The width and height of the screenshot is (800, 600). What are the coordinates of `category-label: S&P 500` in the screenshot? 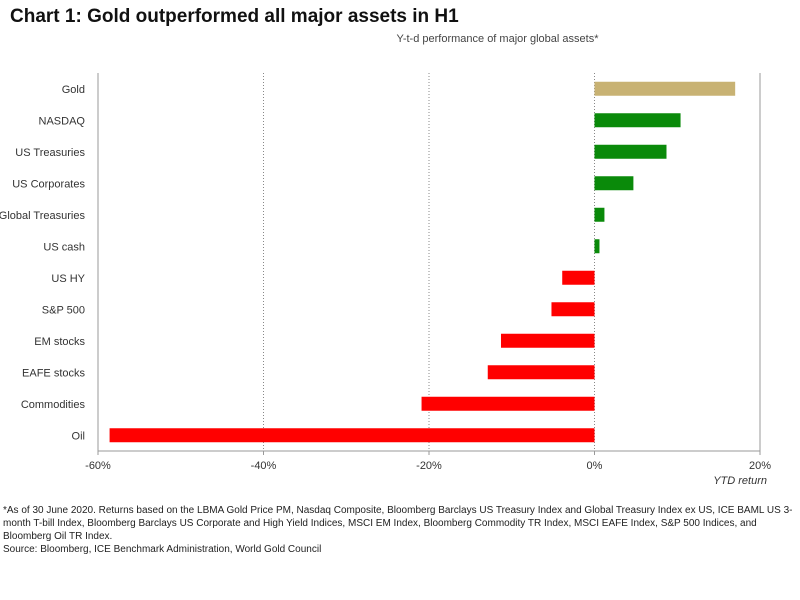 It's located at (63, 310).